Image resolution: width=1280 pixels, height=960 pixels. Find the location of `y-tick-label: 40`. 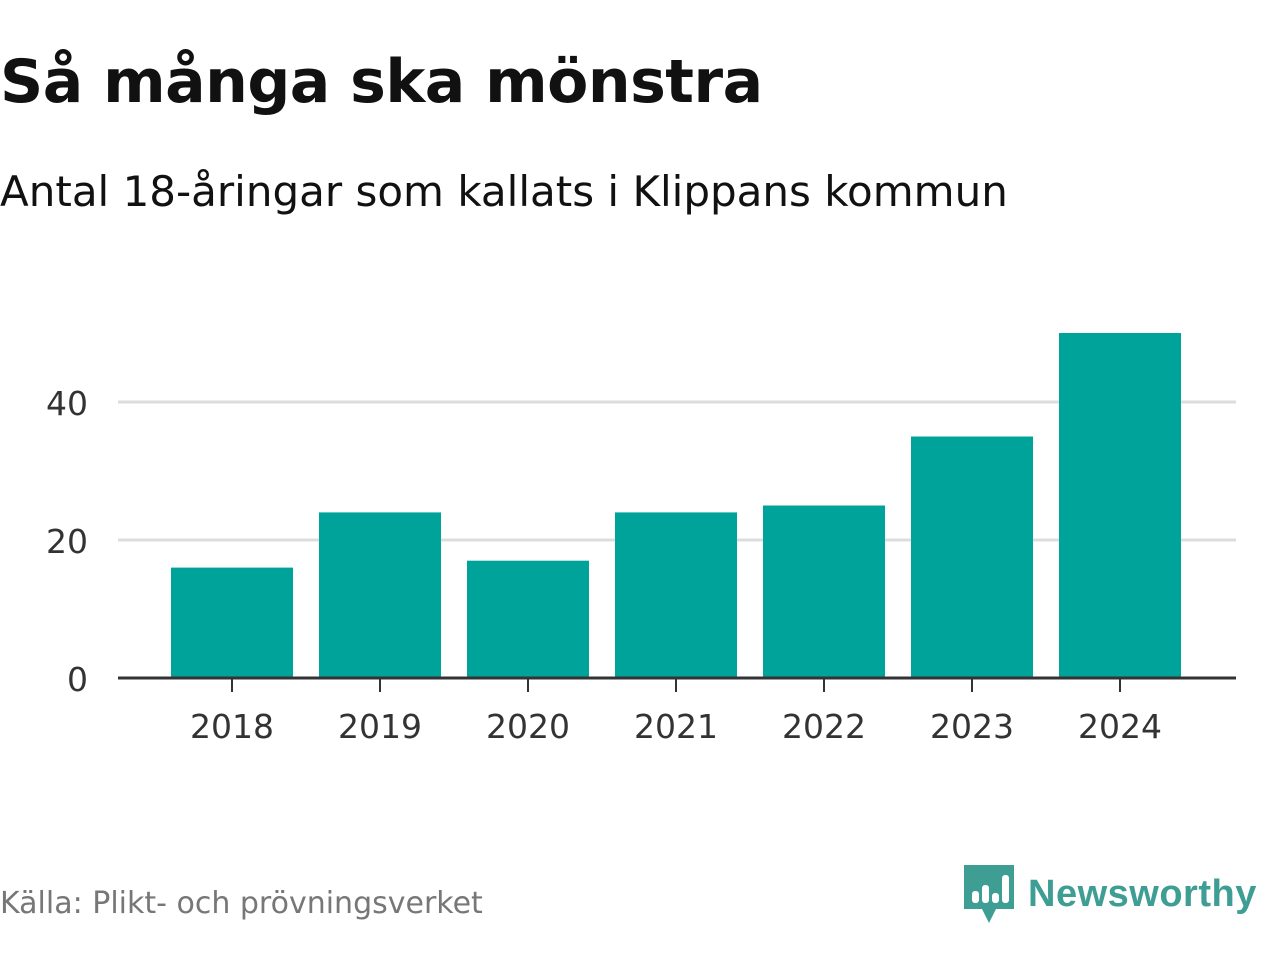

y-tick-label: 40 is located at coordinates (67, 403).